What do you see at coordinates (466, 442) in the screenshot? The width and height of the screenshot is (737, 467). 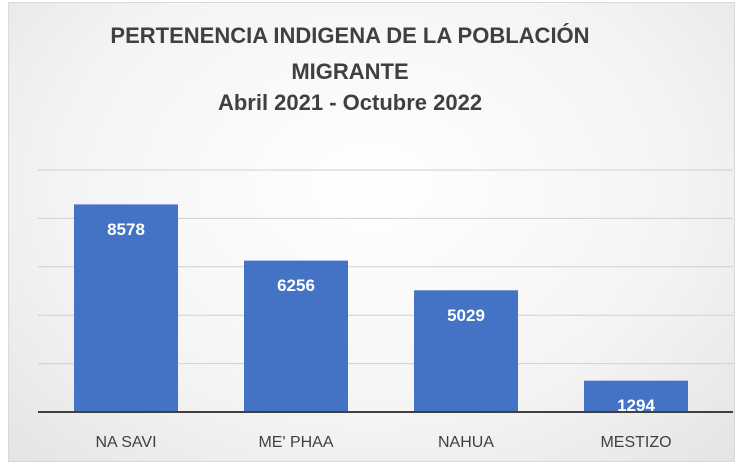 I see `x-tick-label: NAHUA` at bounding box center [466, 442].